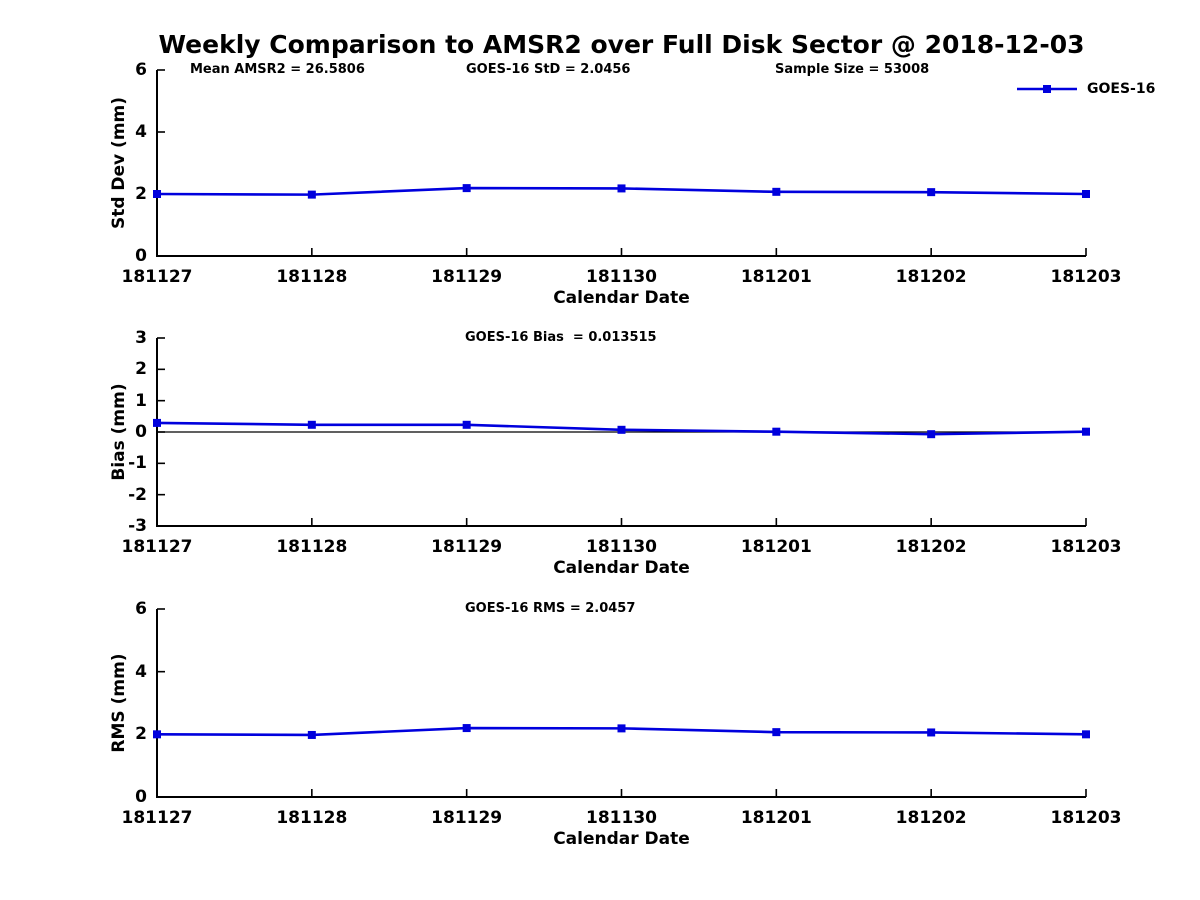 Image resolution: width=1200 pixels, height=900 pixels. Describe the element at coordinates (548, 69) in the screenshot. I see `stddev-annotation: GOES-16 StD = 2.0456` at that location.